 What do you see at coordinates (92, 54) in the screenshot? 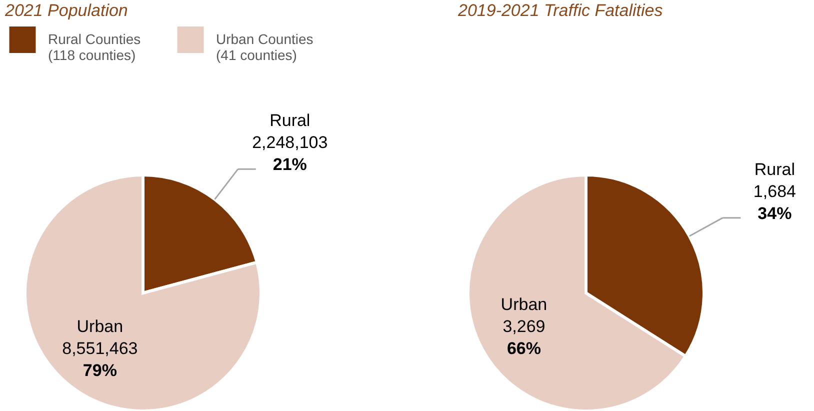
I see `text: (118 counties)` at bounding box center [92, 54].